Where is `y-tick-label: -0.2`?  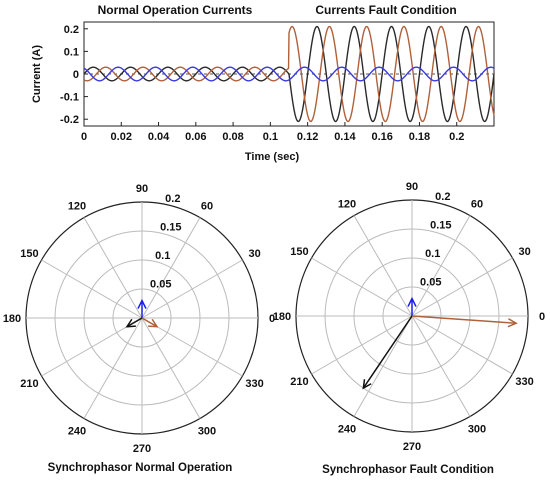
y-tick-label: -0.2 is located at coordinates (69, 120).